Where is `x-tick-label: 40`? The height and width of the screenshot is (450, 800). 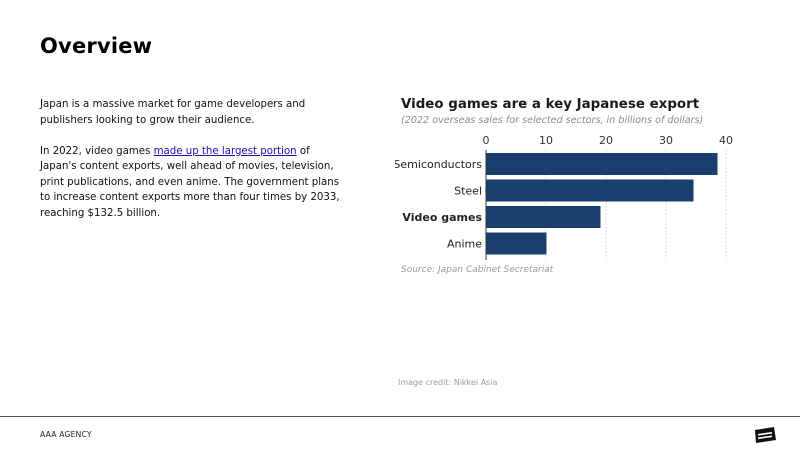
x-tick-label: 40 is located at coordinates (726, 140).